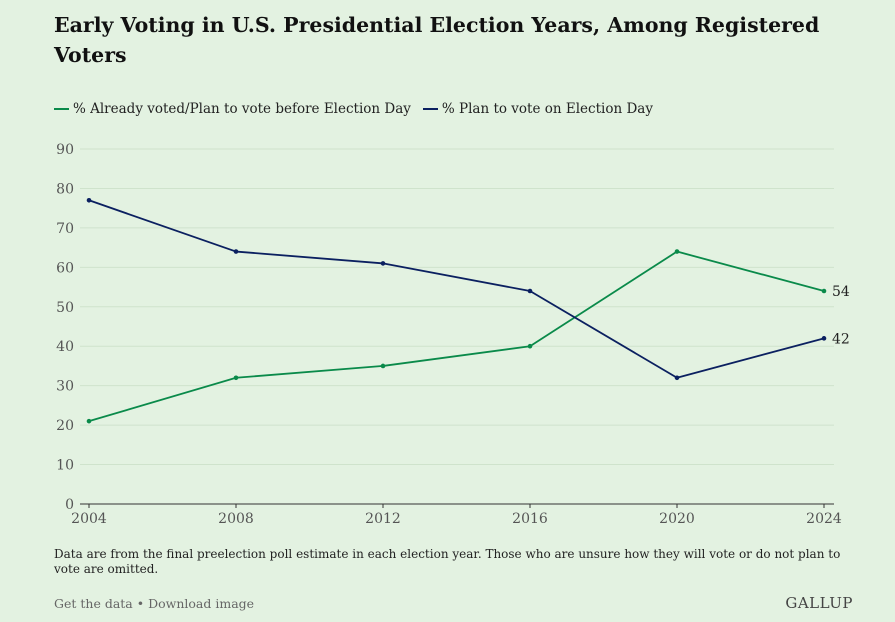 This screenshot has width=895, height=622. I want to click on footer-links: Get the data • Download image, so click(154, 603).